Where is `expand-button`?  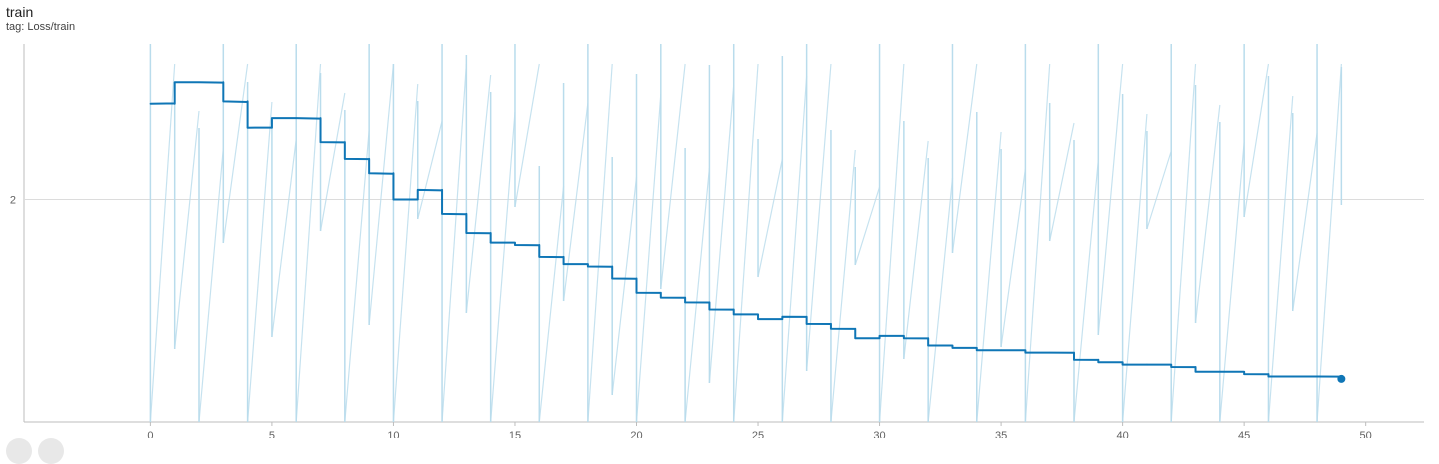
expand-button is located at coordinates (51, 451).